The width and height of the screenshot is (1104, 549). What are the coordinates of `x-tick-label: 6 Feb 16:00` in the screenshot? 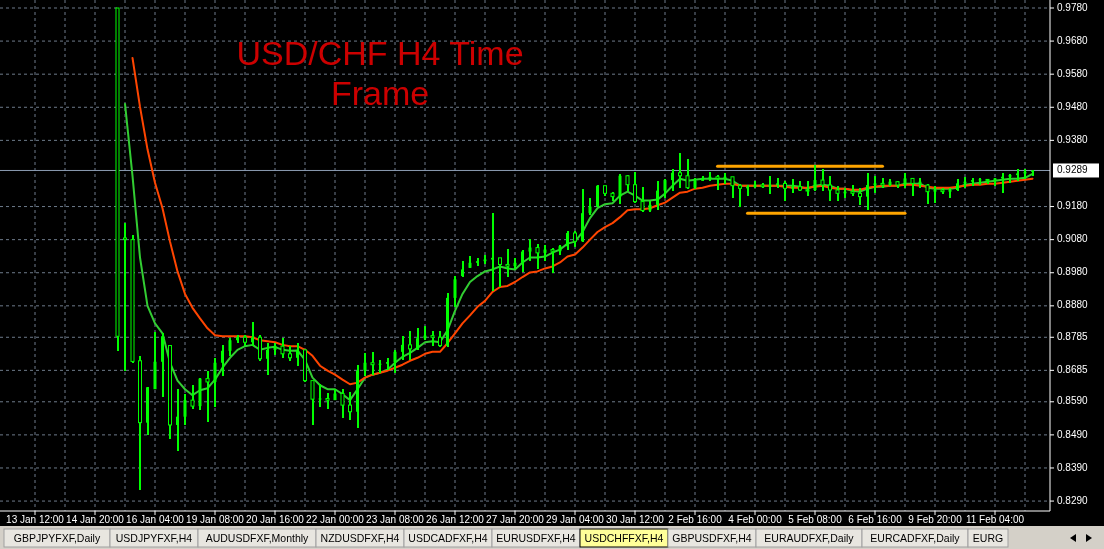 It's located at (875, 519).